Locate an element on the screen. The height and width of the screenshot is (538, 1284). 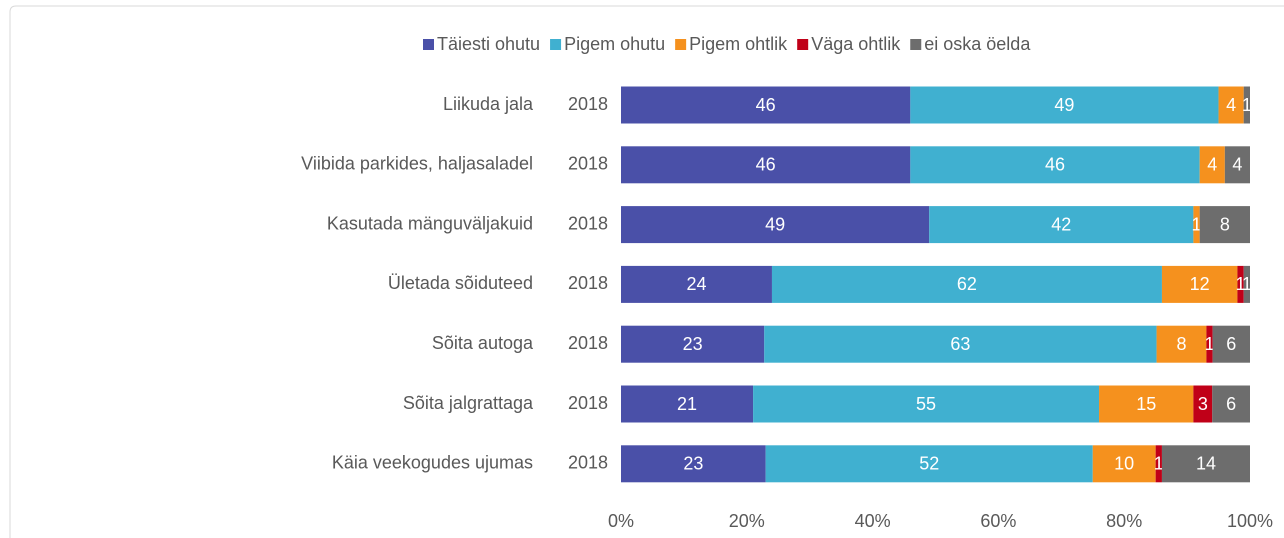
x-tick-label: 100% is located at coordinates (1250, 521).